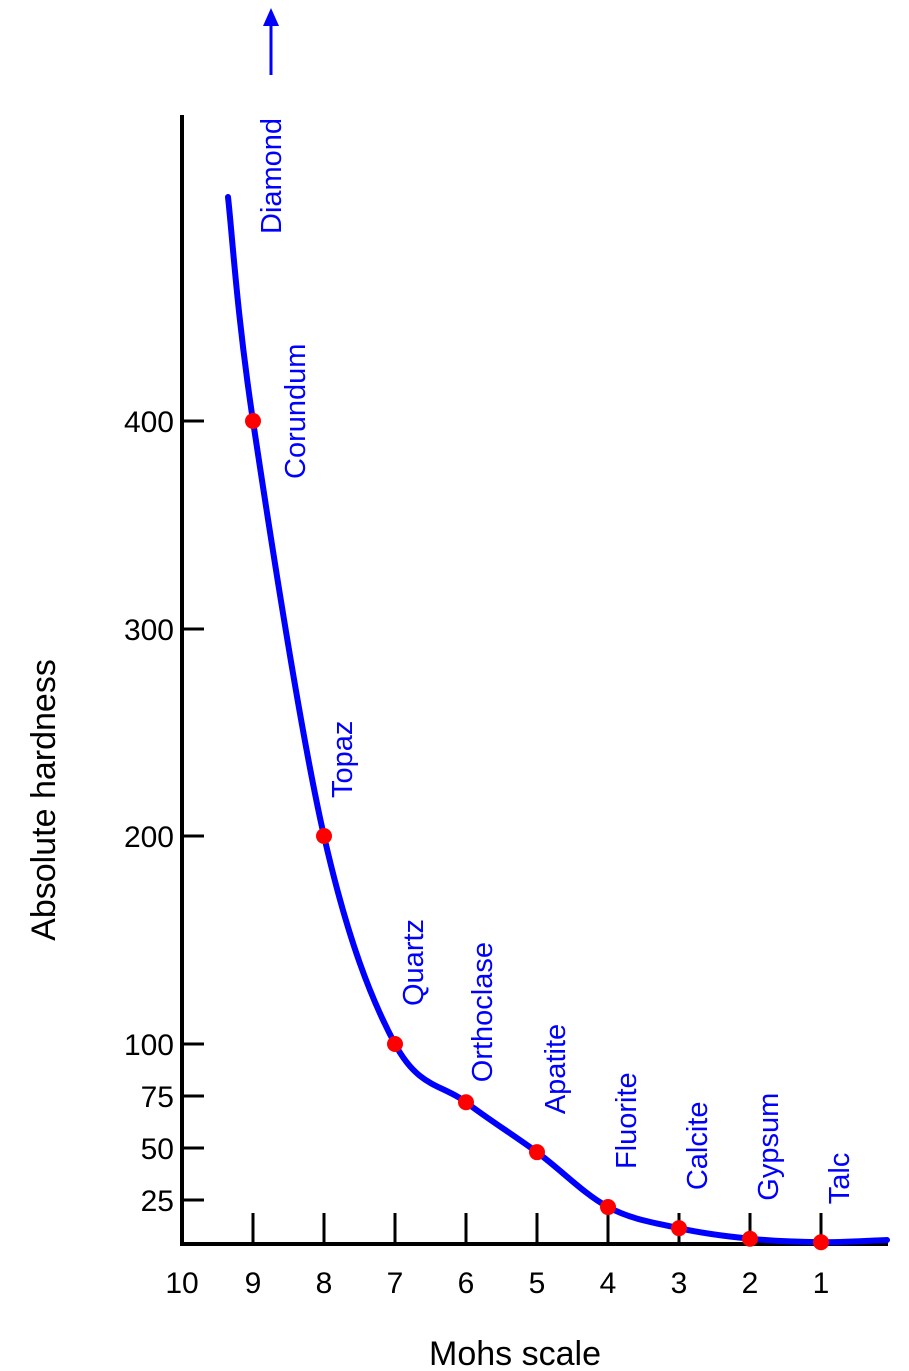 The width and height of the screenshot is (909, 1371). I want to click on mineral-label-group: Topaz, so click(343, 759).